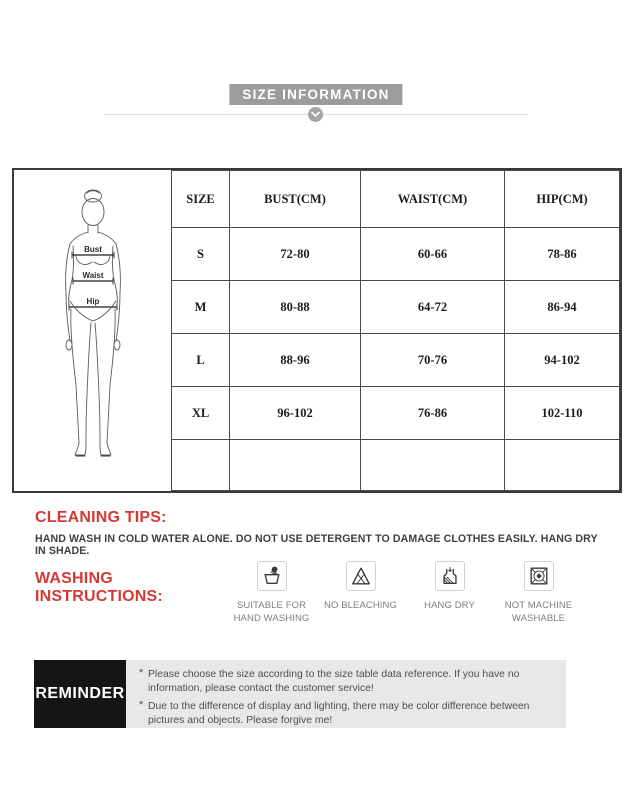 This screenshot has height=800, width=632. I want to click on hang-dry-icon, so click(449, 576).